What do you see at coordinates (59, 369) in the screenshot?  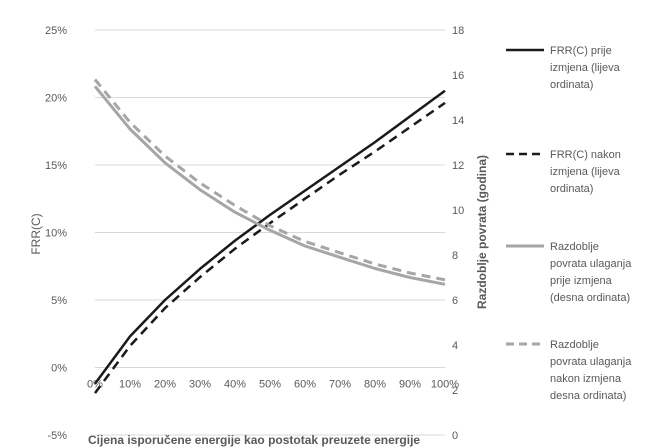 I see `left-tick-label: 0%` at bounding box center [59, 369].